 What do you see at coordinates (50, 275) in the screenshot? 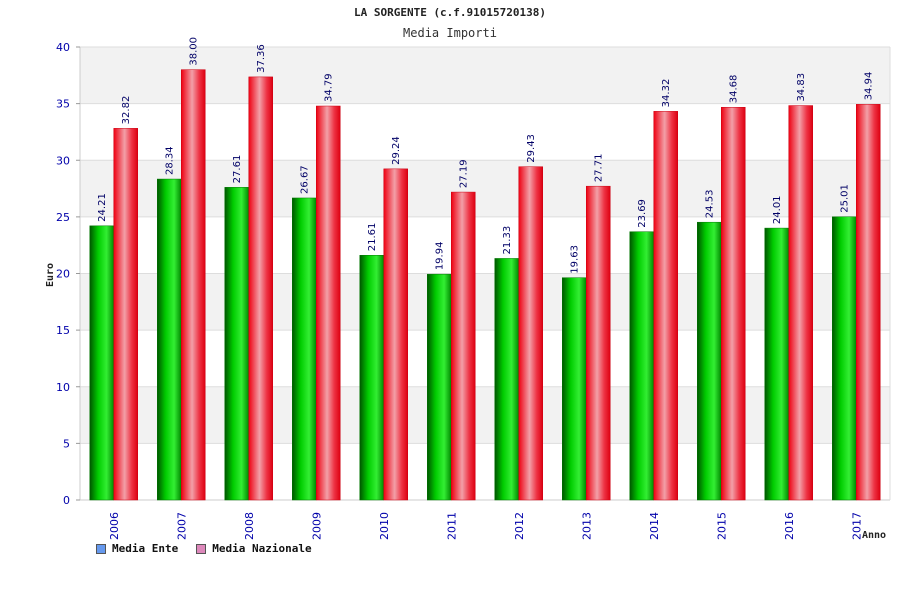
I see `y-axis-label: Euro` at bounding box center [50, 275].